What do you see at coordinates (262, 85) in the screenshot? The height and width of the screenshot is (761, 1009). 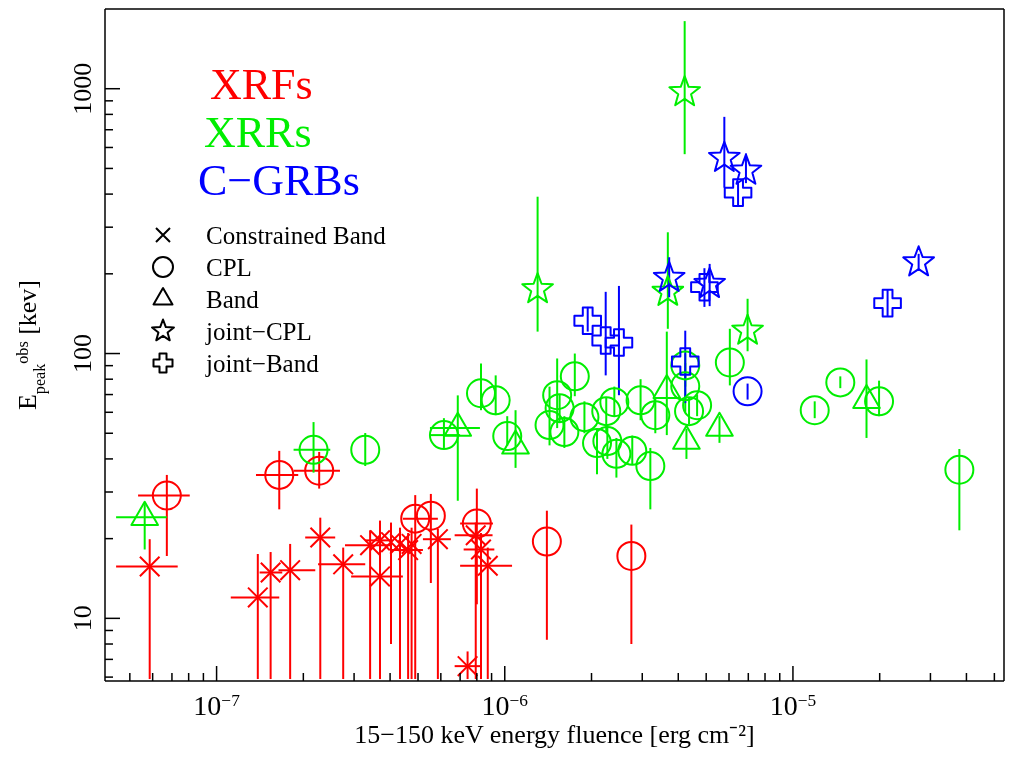 I see `text: XRFs` at bounding box center [262, 85].